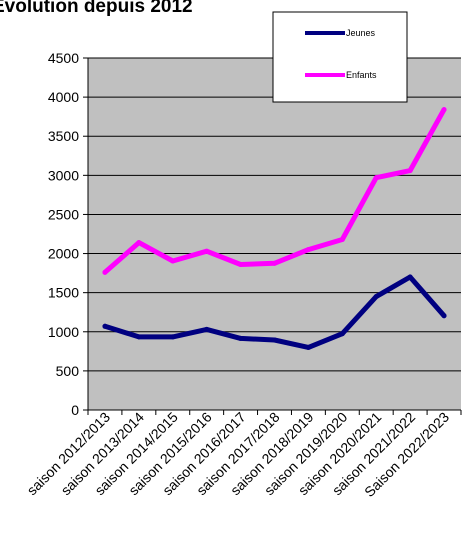 The width and height of the screenshot is (463, 547). I want to click on y-tick-label: 0, so click(75, 410).